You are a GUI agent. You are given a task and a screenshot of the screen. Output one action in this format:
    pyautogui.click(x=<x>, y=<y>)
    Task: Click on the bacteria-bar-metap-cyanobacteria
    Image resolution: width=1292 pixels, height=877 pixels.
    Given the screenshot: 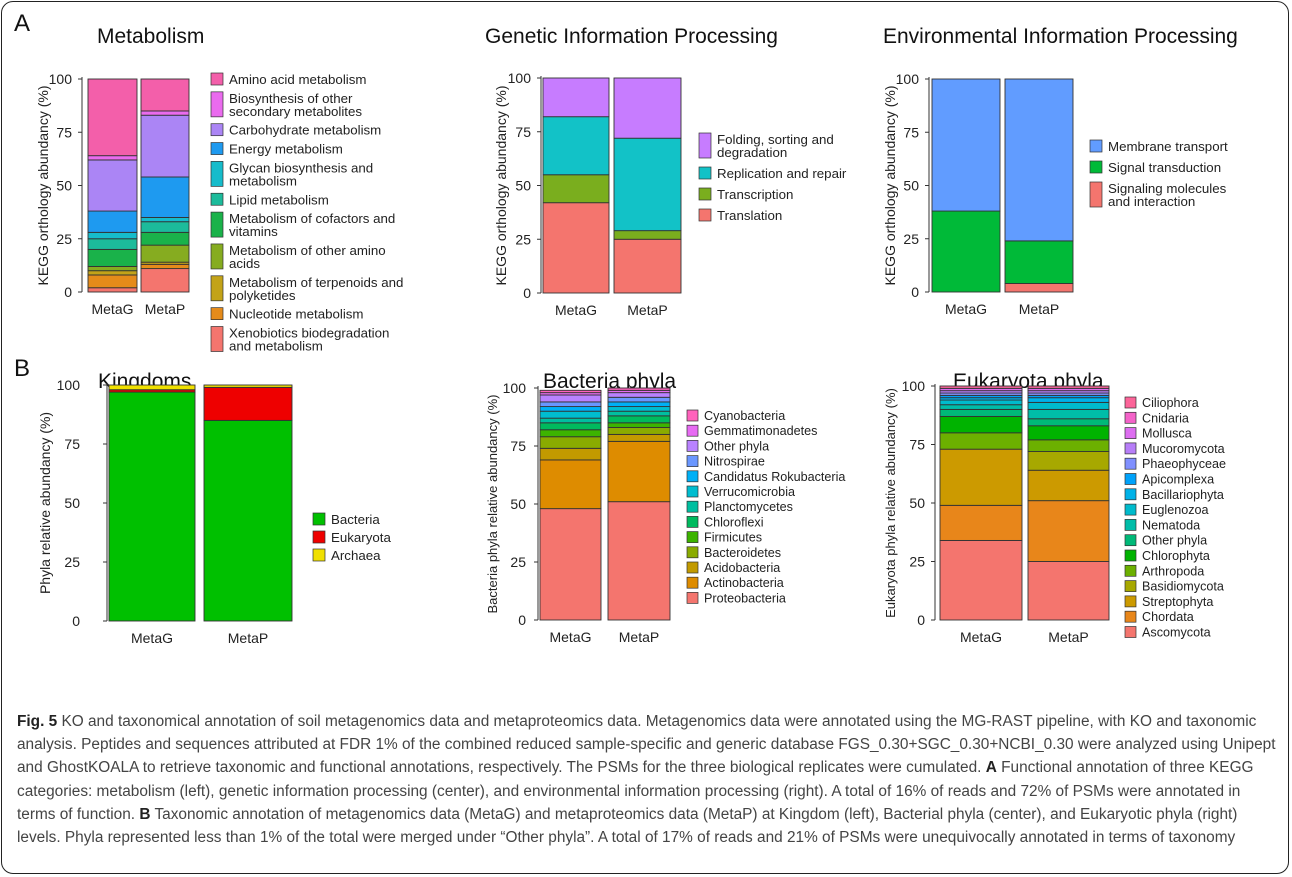 What is the action you would take?
    pyautogui.click(x=639, y=389)
    